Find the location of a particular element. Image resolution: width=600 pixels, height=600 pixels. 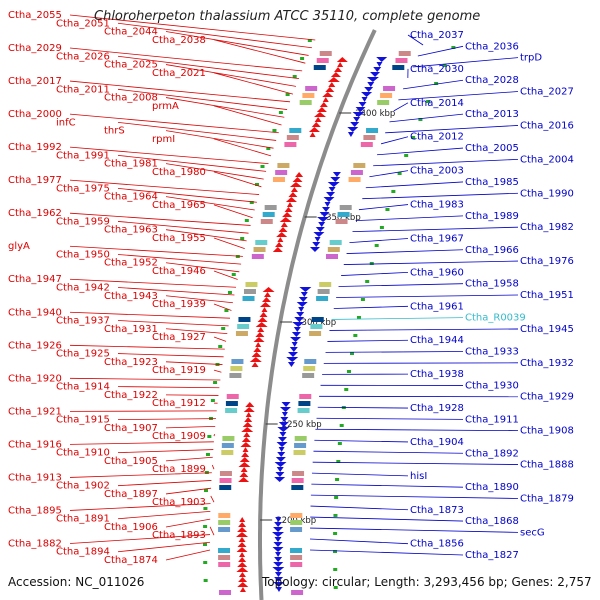

reverse-gene-label: Ctha_1938 is located at coordinates (437, 374).